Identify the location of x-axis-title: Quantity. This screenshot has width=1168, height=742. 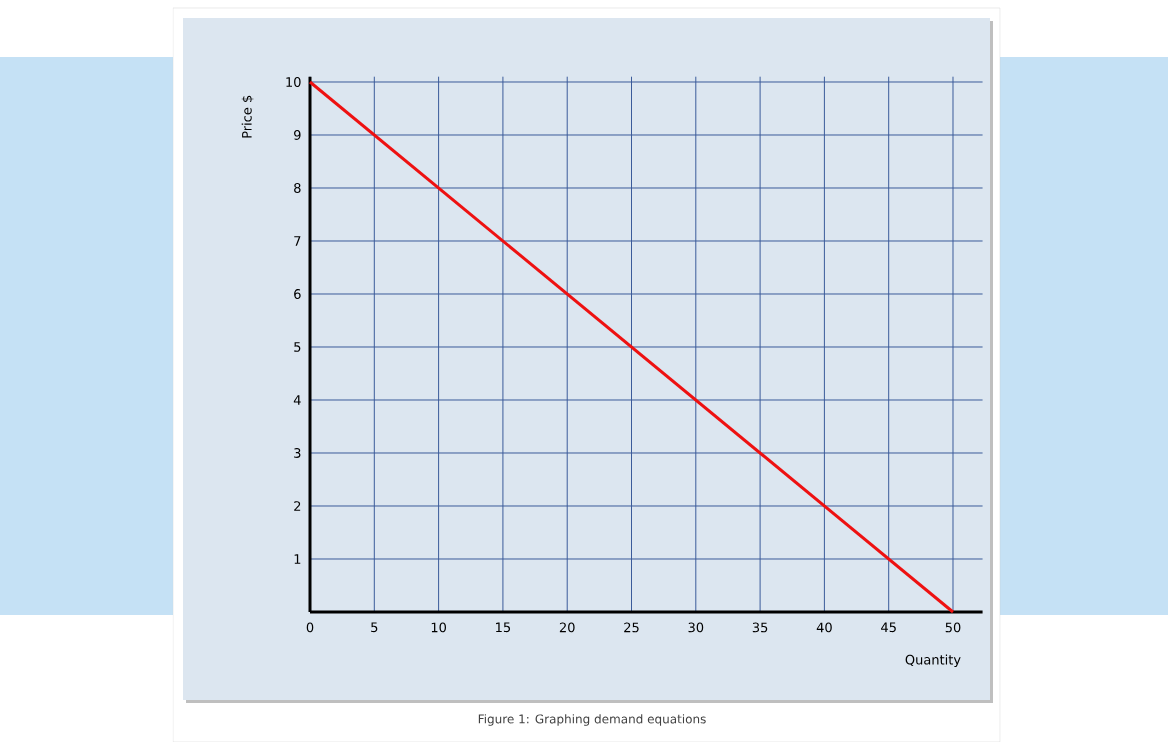
(933, 661).